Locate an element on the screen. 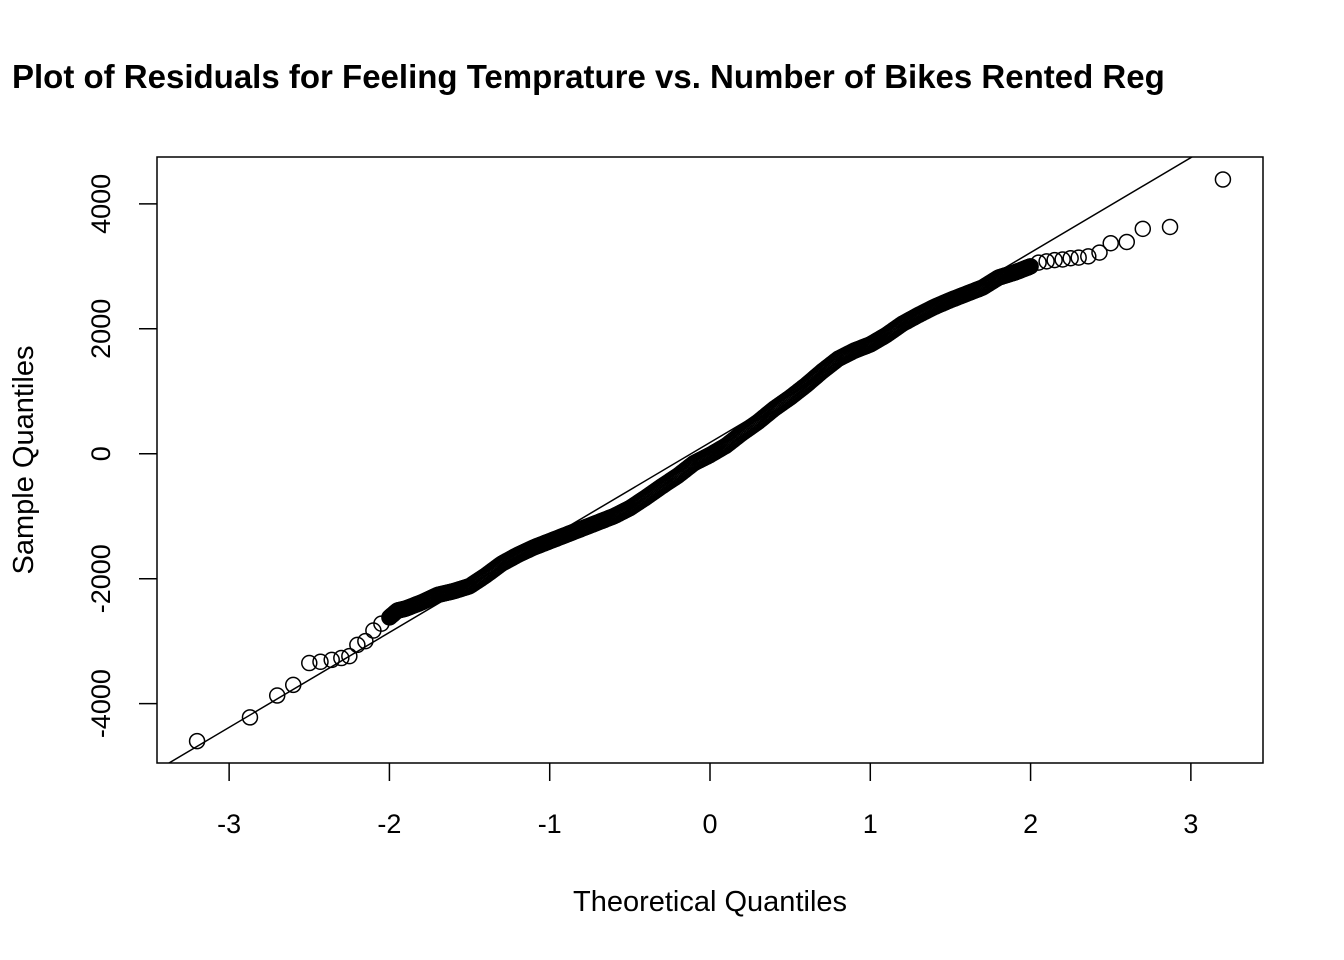 Image resolution: width=1344 pixels, height=960 pixels. x-axis: -3 -2 -1 0 1 2 3 is located at coordinates (707, 801).